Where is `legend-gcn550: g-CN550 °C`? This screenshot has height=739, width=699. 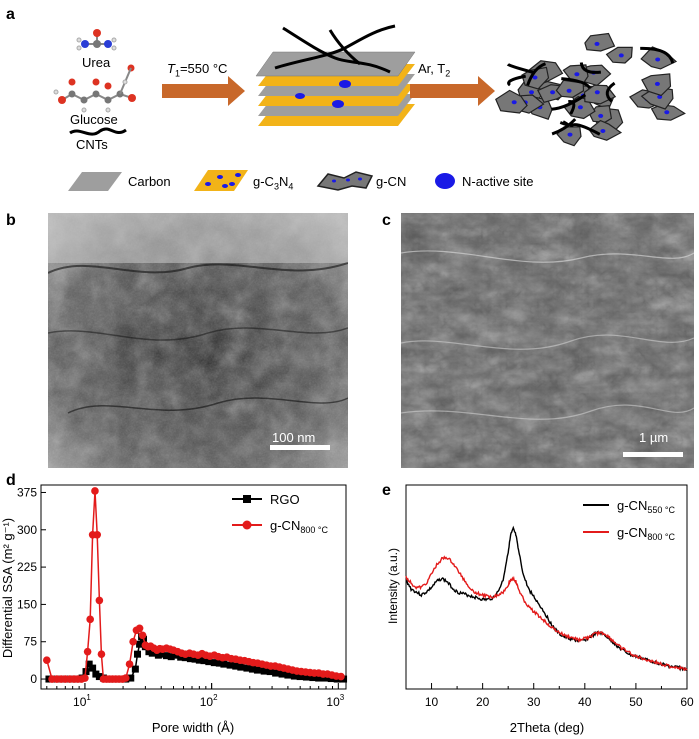 legend-gcn550: g-CN550 °C is located at coordinates (646, 506).